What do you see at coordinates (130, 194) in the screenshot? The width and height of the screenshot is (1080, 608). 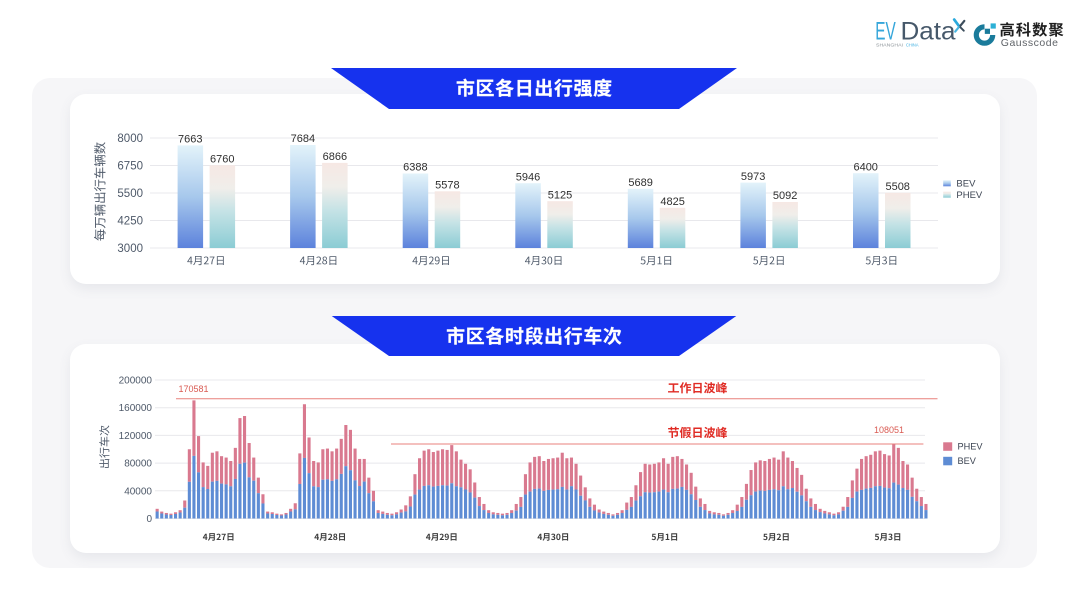 I see `svg-text: 5500` at bounding box center [130, 194].